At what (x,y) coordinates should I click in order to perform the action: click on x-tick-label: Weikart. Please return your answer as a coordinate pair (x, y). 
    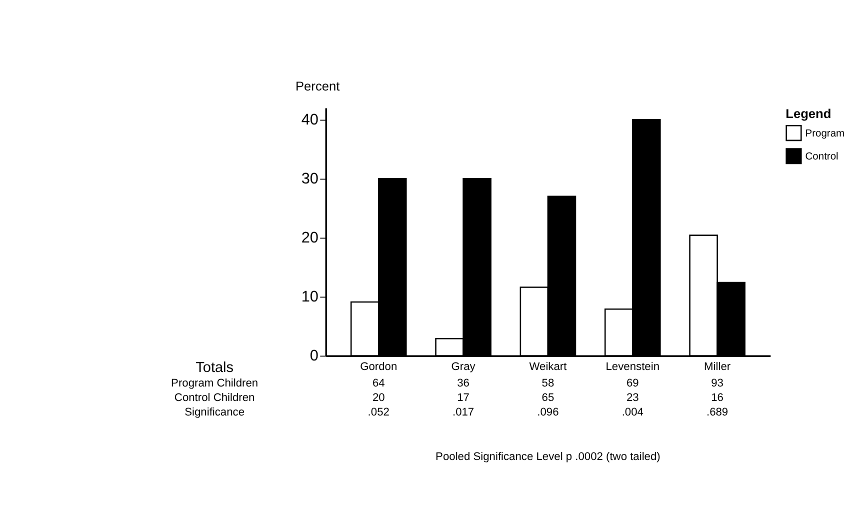
    Looking at the image, I should click on (548, 366).